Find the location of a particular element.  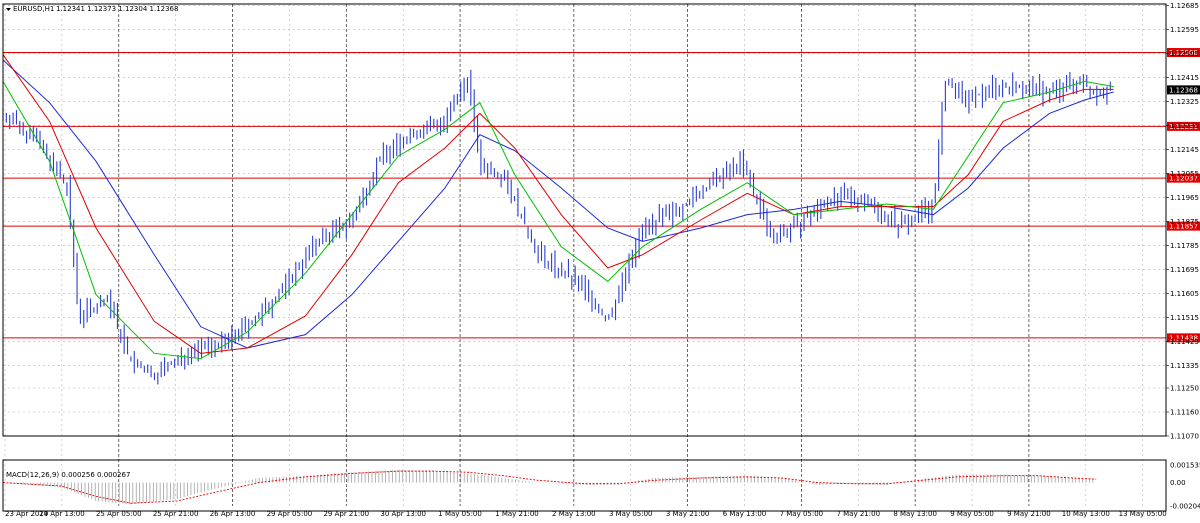

y-tick-label: 1.12505 is located at coordinates (1184, 54).